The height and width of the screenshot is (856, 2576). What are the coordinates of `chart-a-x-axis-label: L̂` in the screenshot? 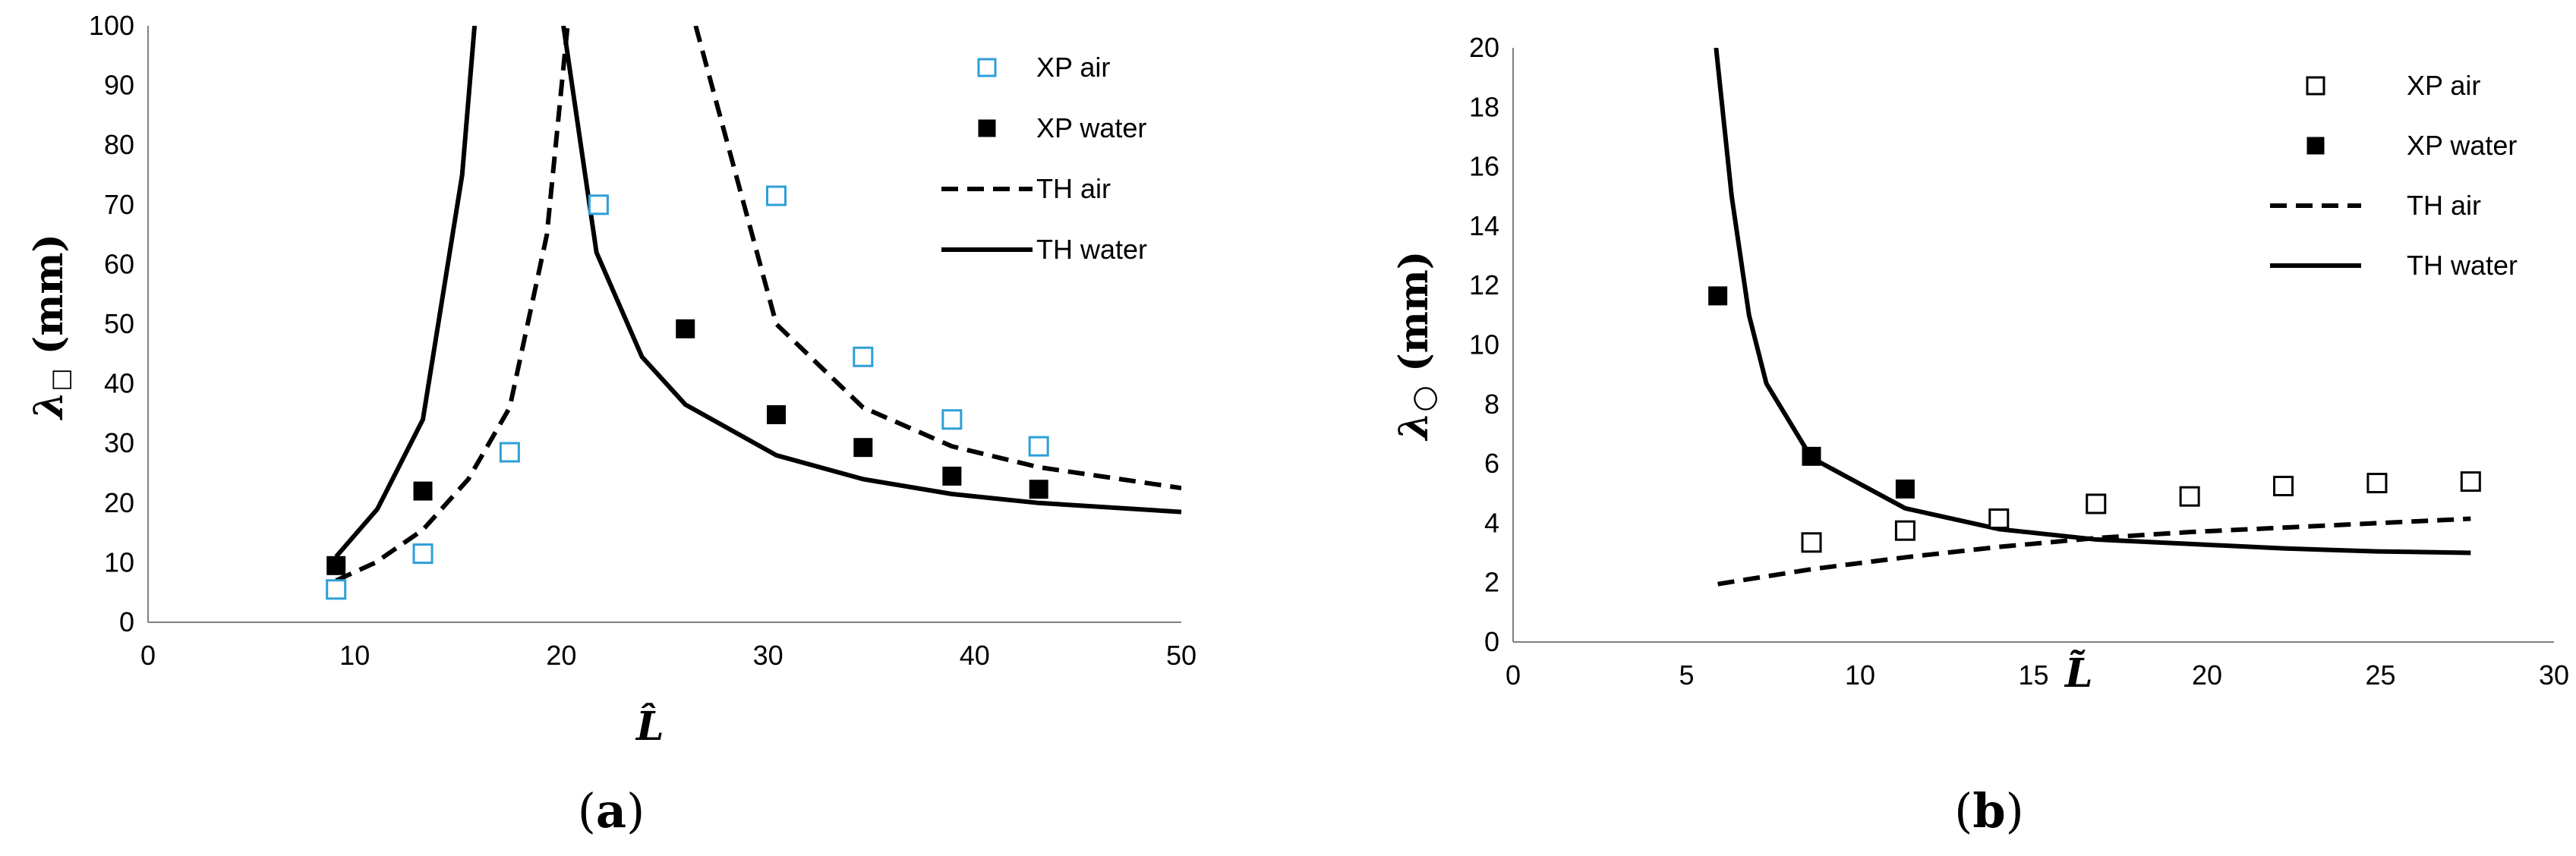 It's located at (649, 726).